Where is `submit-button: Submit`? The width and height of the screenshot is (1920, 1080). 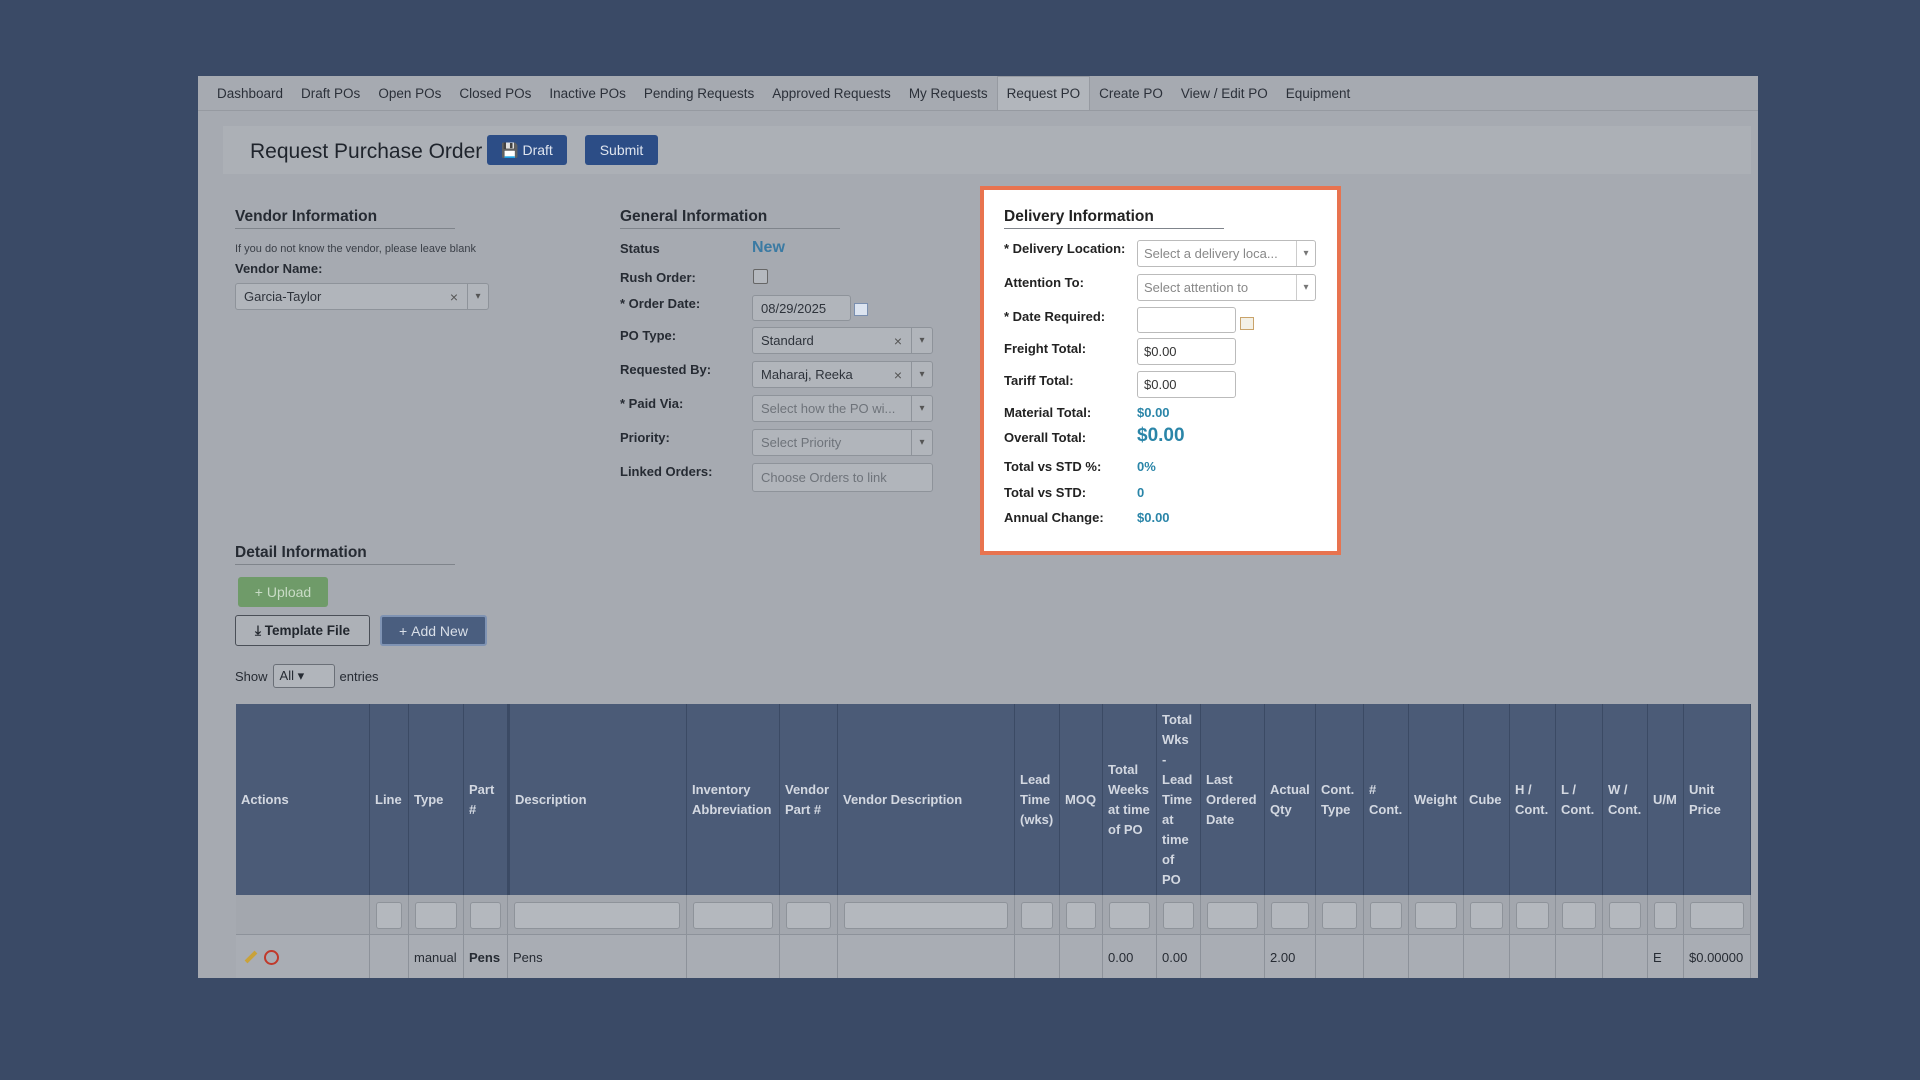 submit-button: Submit is located at coordinates (621, 150).